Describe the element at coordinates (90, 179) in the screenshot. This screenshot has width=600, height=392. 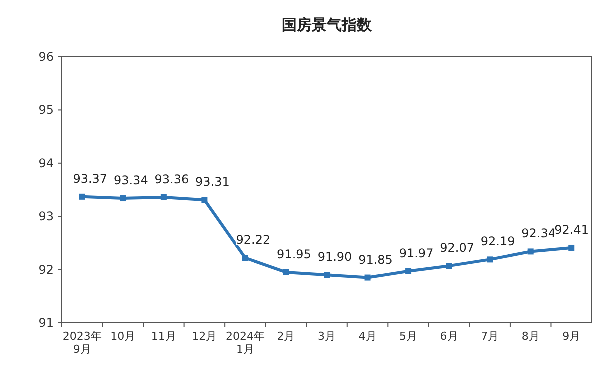
I see `text: 93.37` at that location.